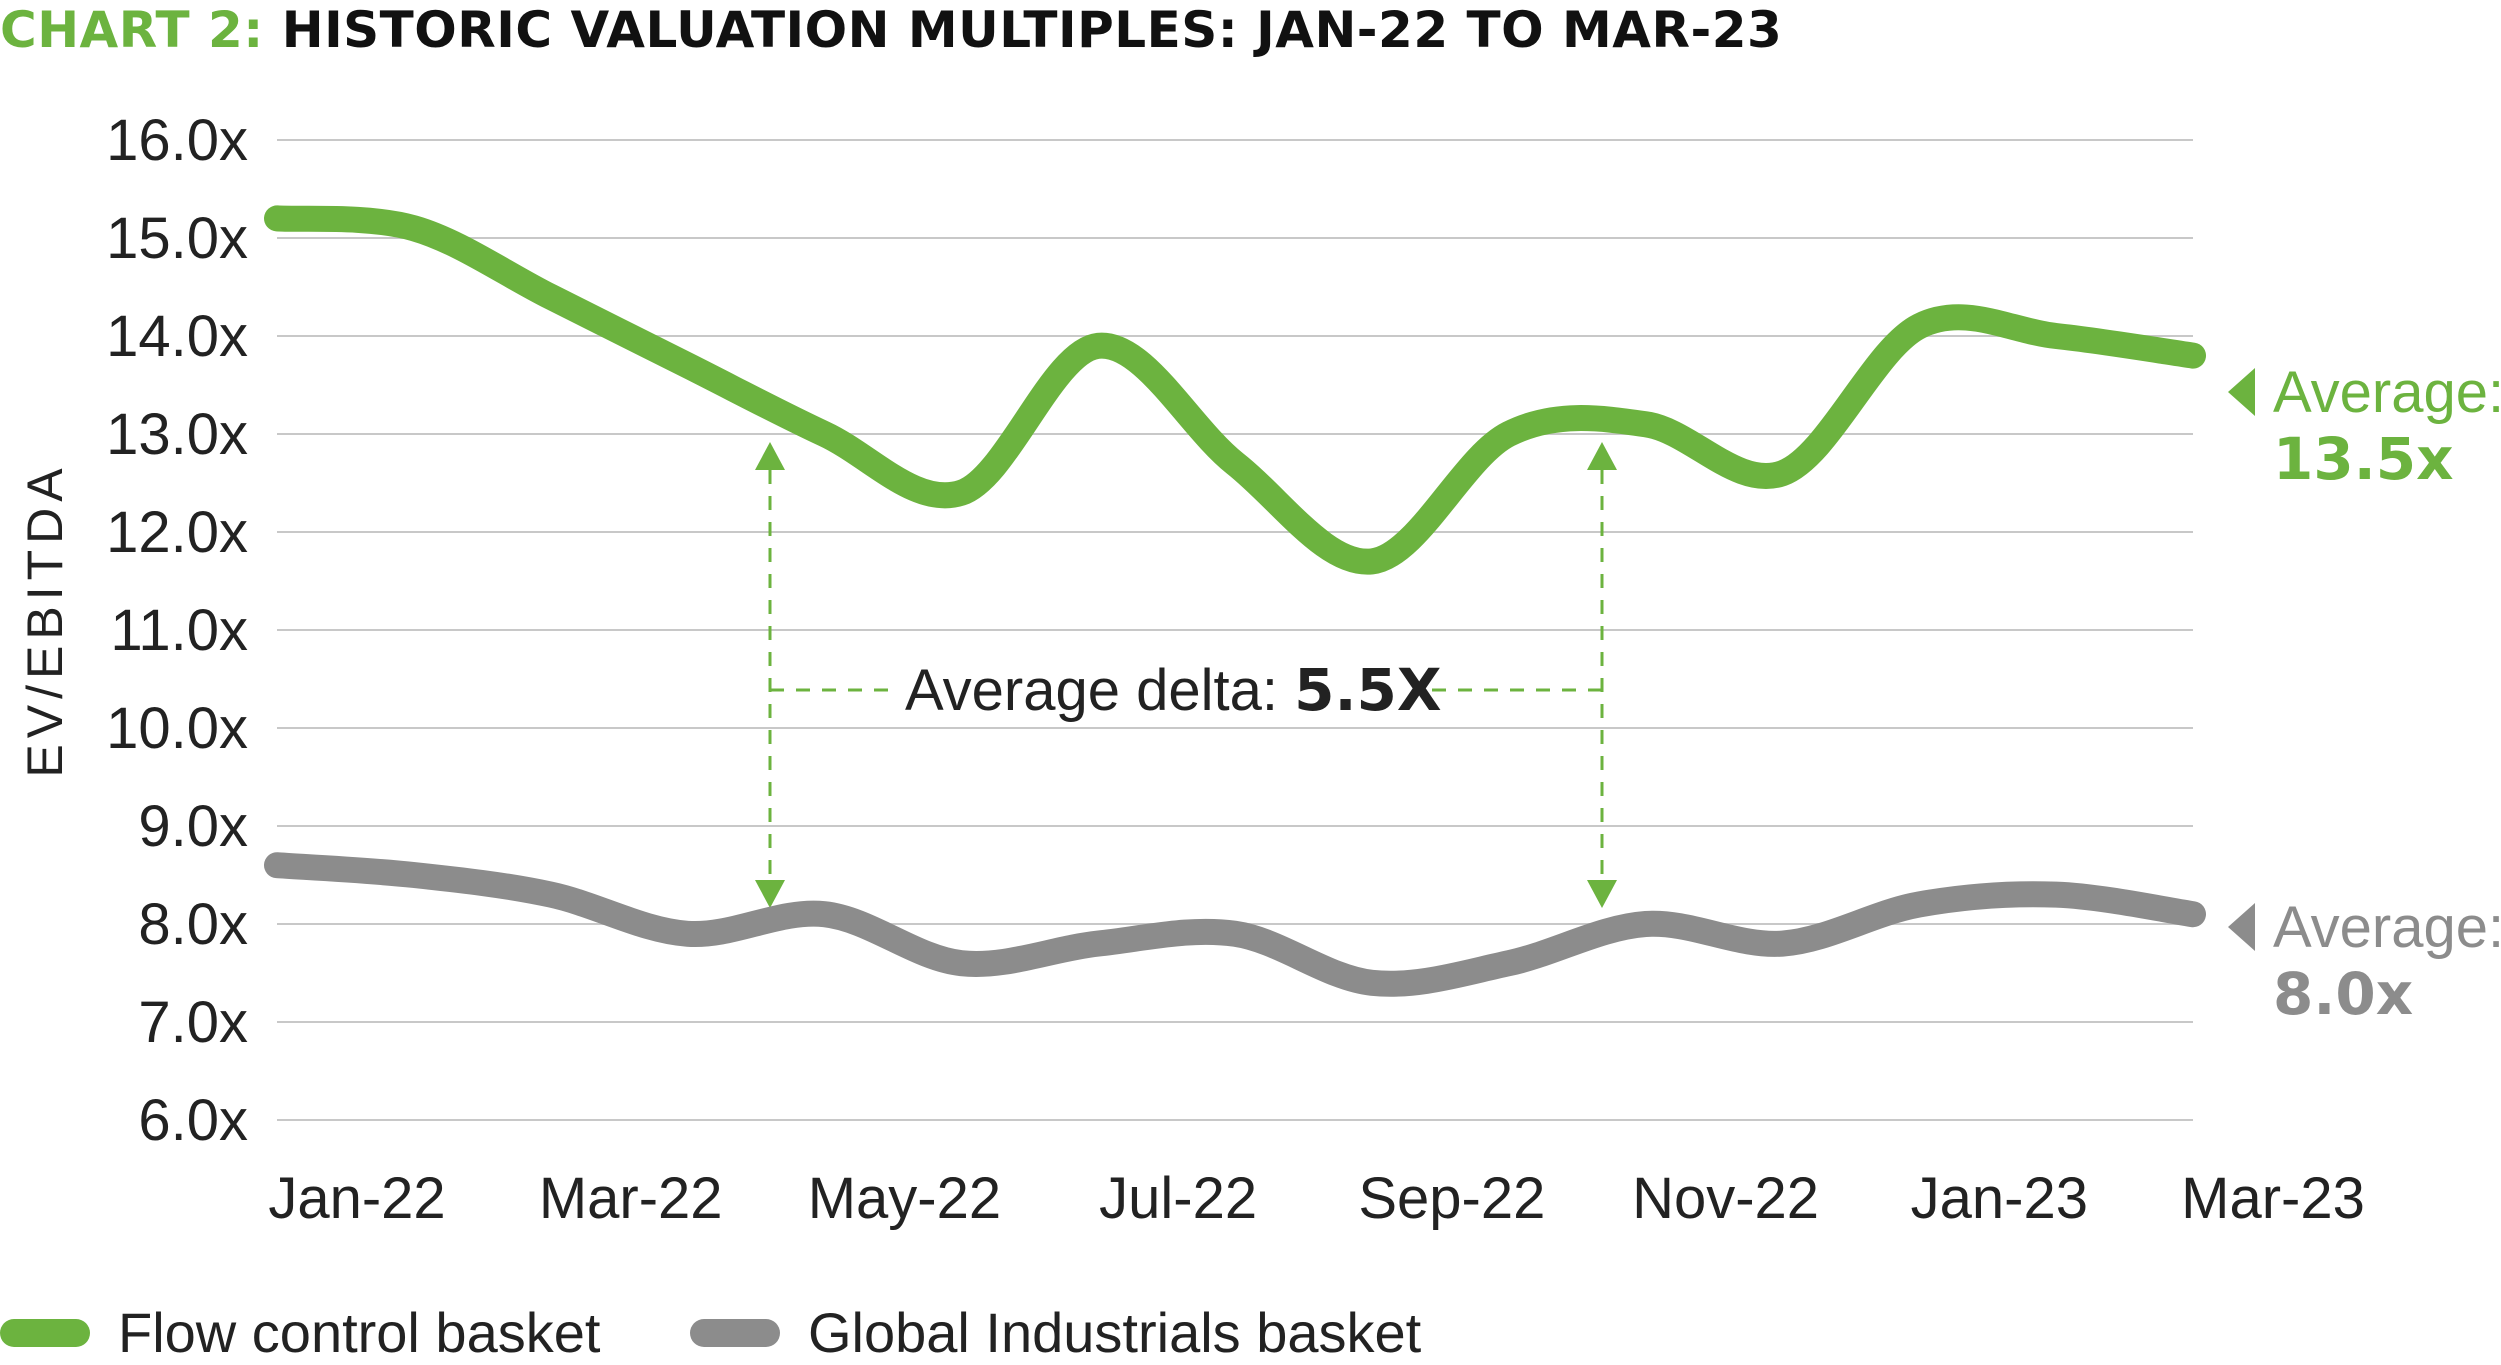 Image resolution: width=2501 pixels, height=1365 pixels. I want to click on delta-annotation-text: Average delta: 5.5X, so click(1173, 690).